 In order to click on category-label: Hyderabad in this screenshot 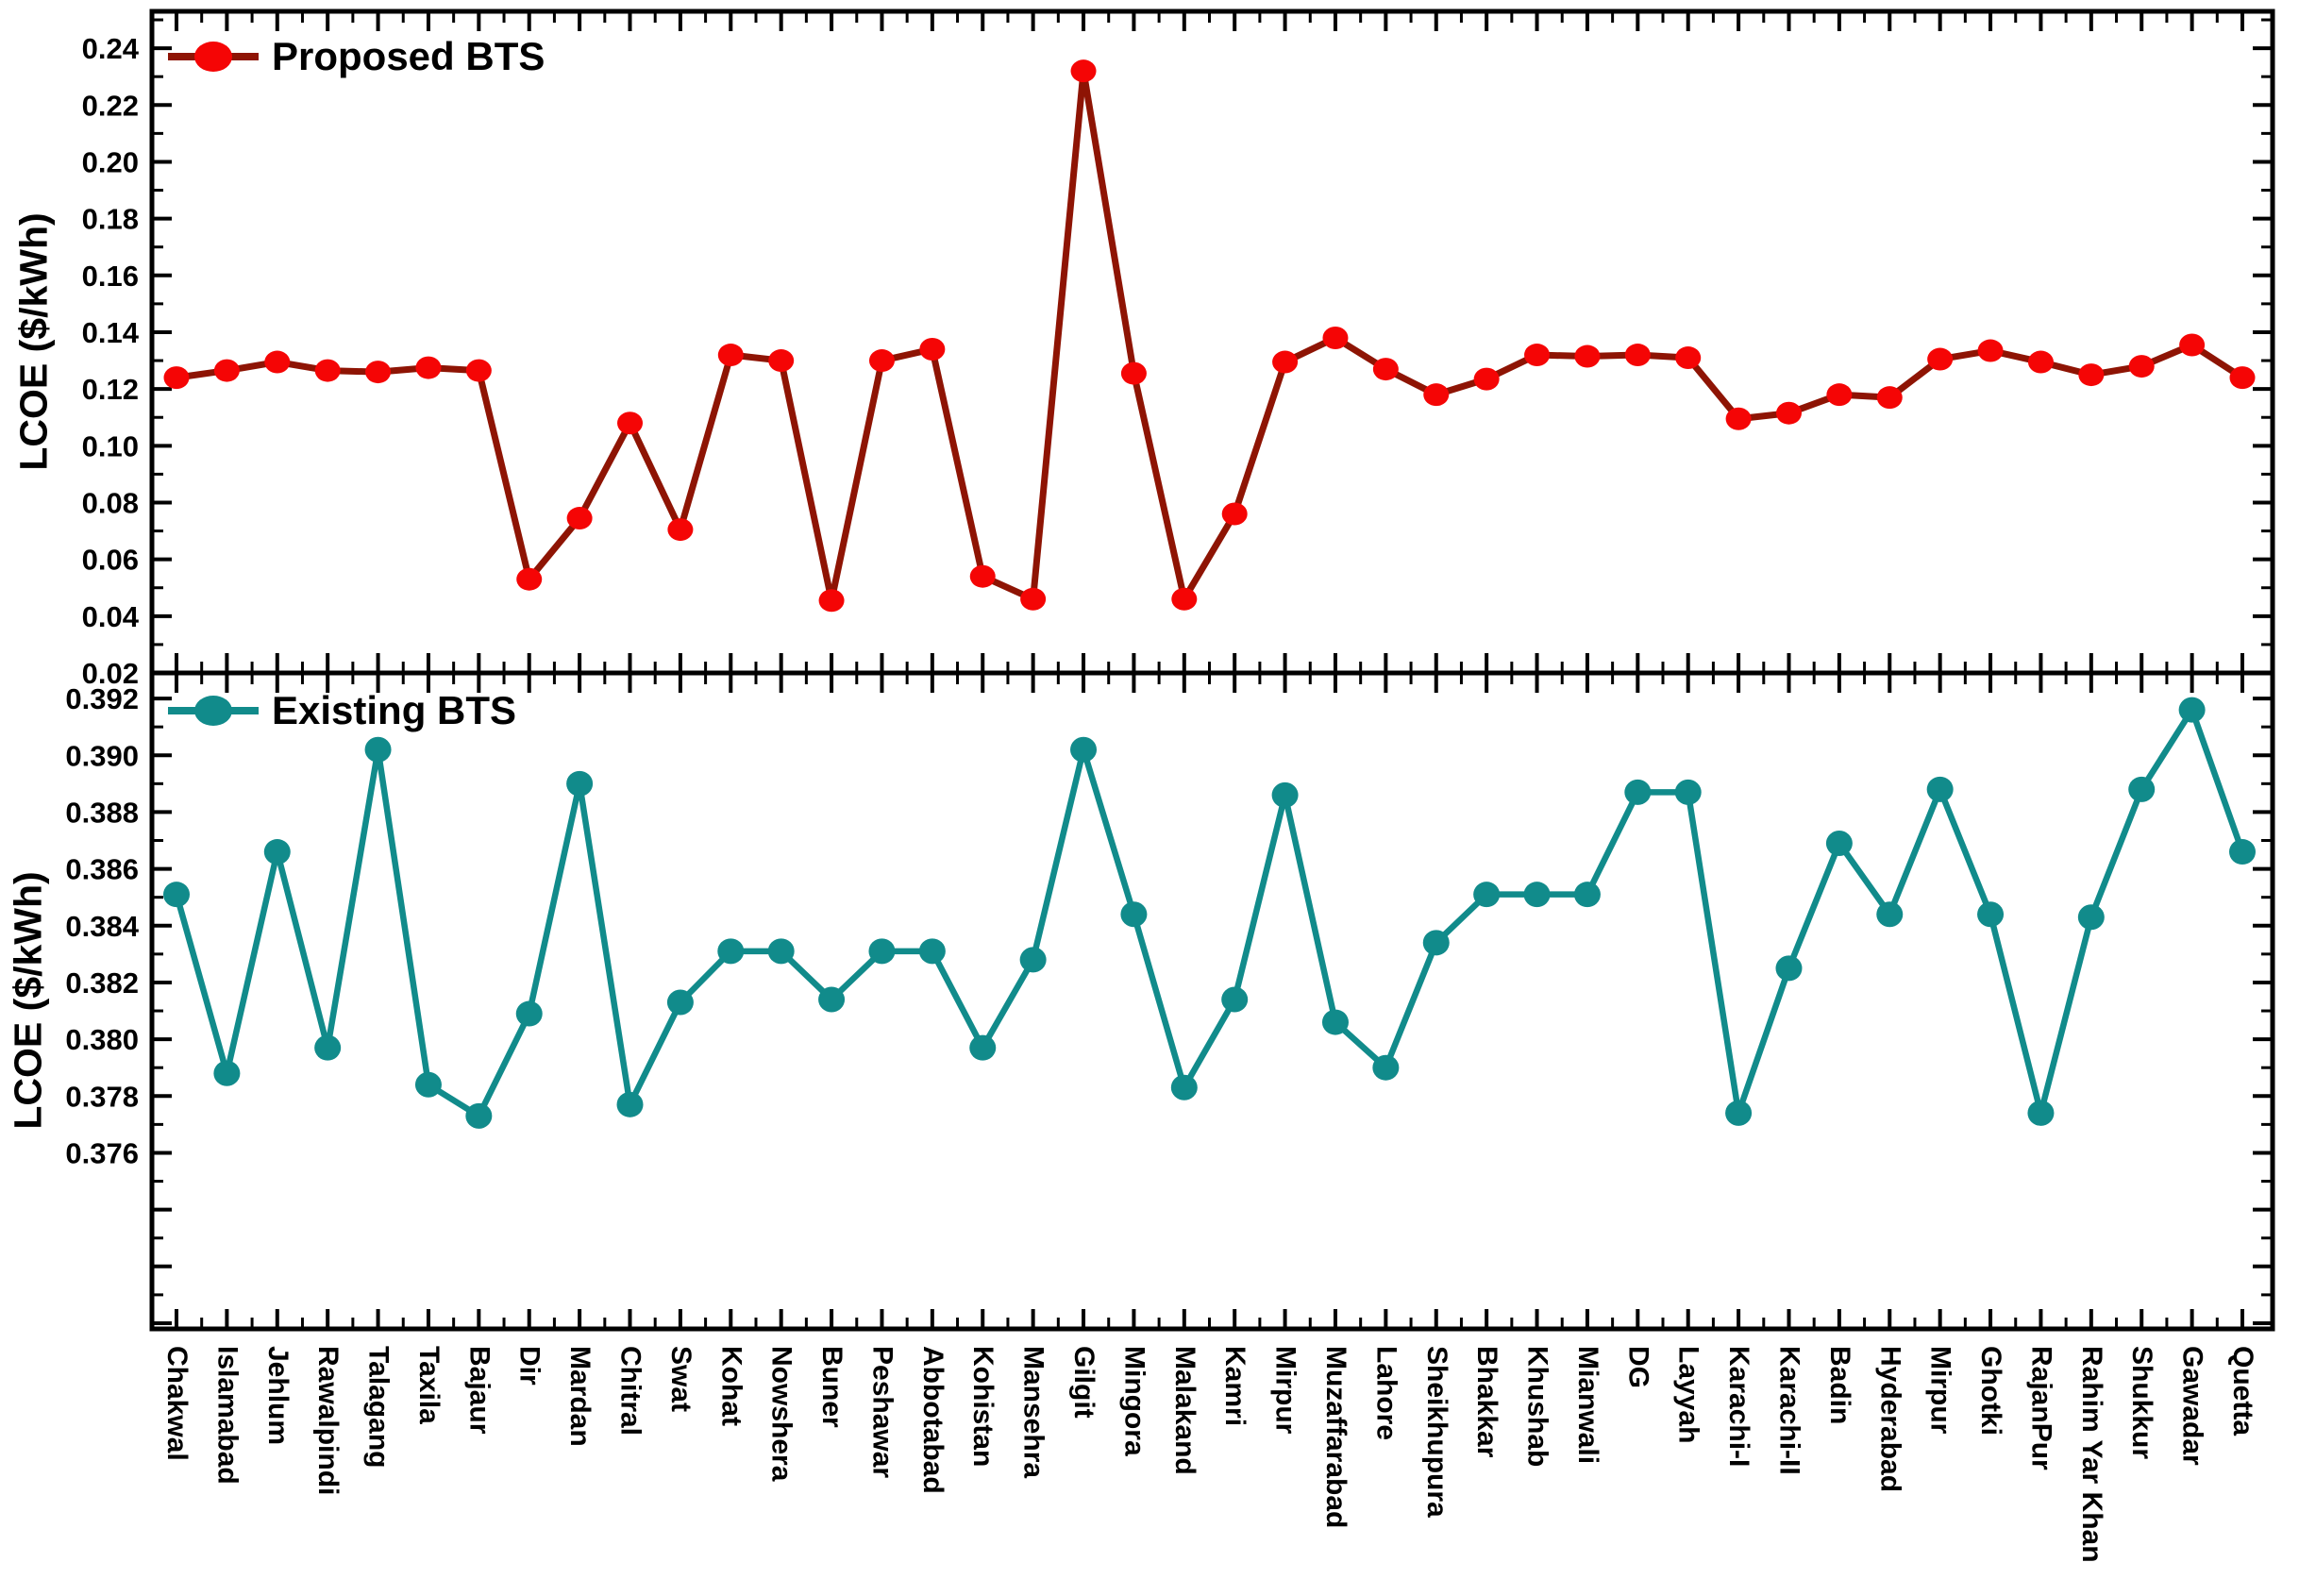, I will do `click(1890, 1419)`.